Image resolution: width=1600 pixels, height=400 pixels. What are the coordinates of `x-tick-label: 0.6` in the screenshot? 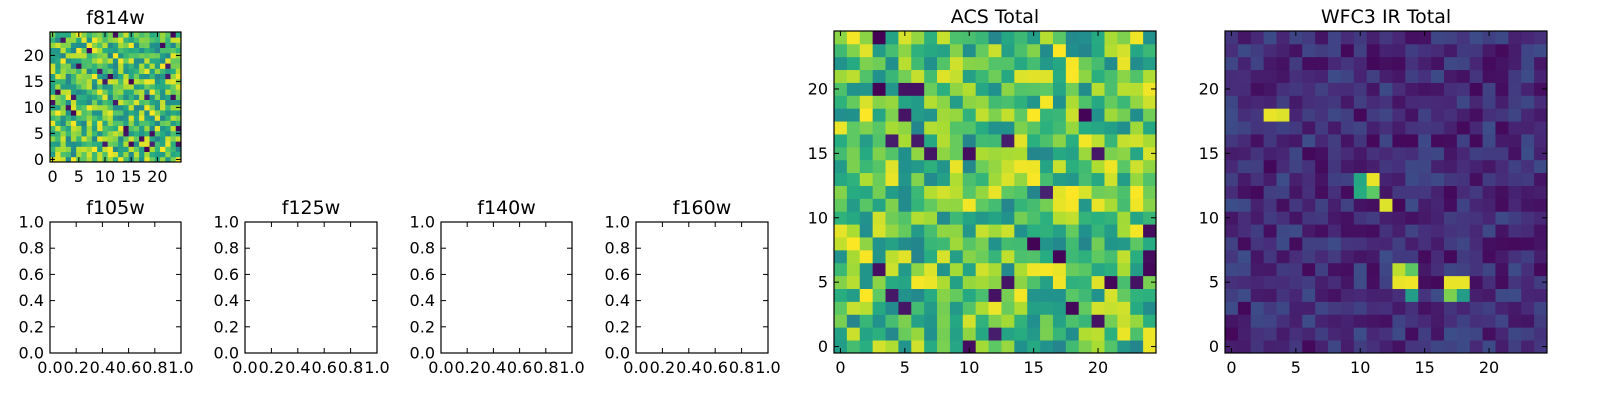 It's located at (714, 367).